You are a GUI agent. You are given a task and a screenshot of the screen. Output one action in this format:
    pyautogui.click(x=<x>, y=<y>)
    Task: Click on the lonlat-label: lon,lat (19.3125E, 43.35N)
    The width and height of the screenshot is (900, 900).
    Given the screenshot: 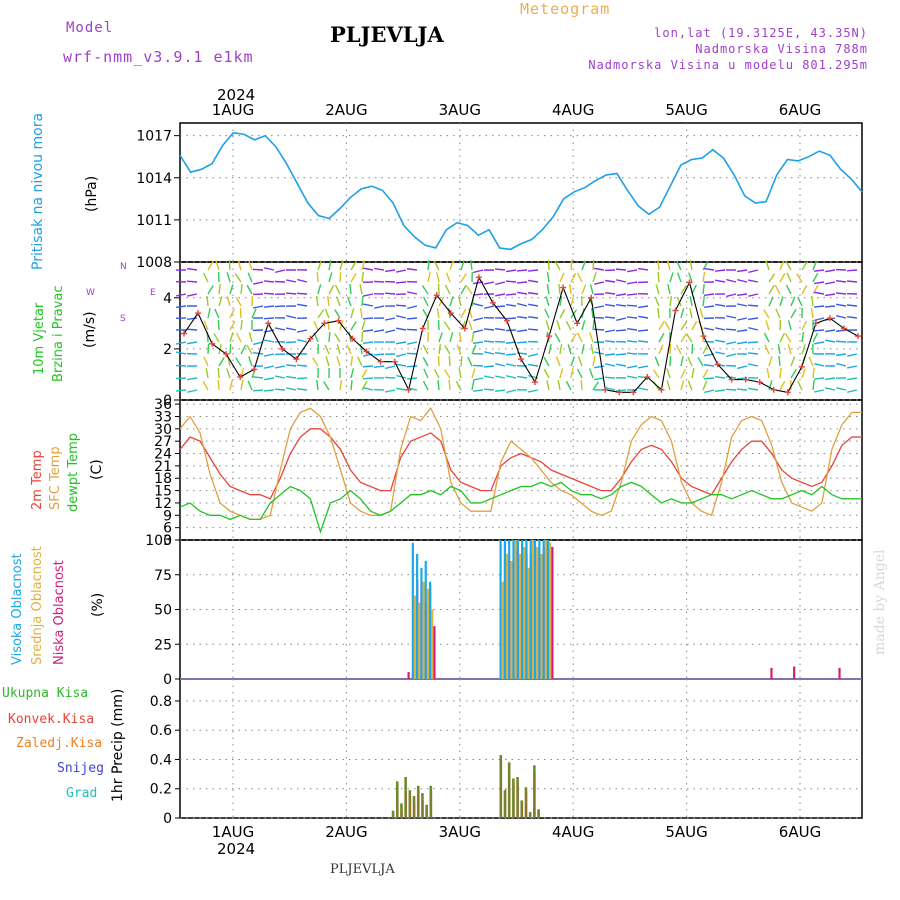 What is the action you would take?
    pyautogui.click(x=761, y=33)
    